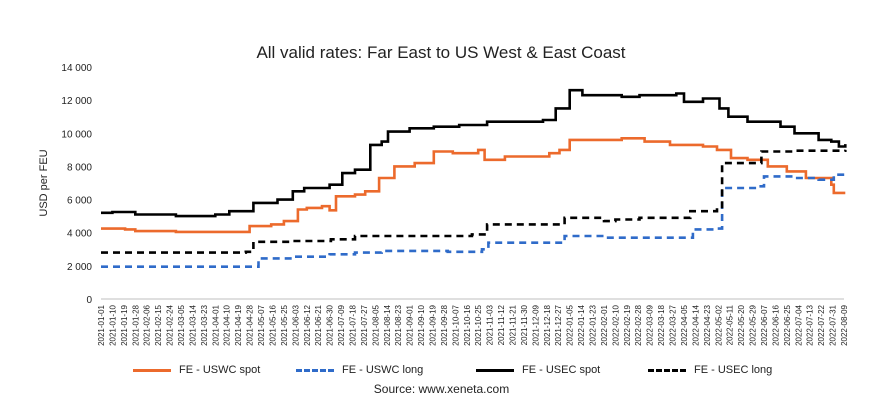 The width and height of the screenshot is (883, 406). What do you see at coordinates (775, 324) in the screenshot?
I see `x-tick-label: 2022-06-16` at bounding box center [775, 324].